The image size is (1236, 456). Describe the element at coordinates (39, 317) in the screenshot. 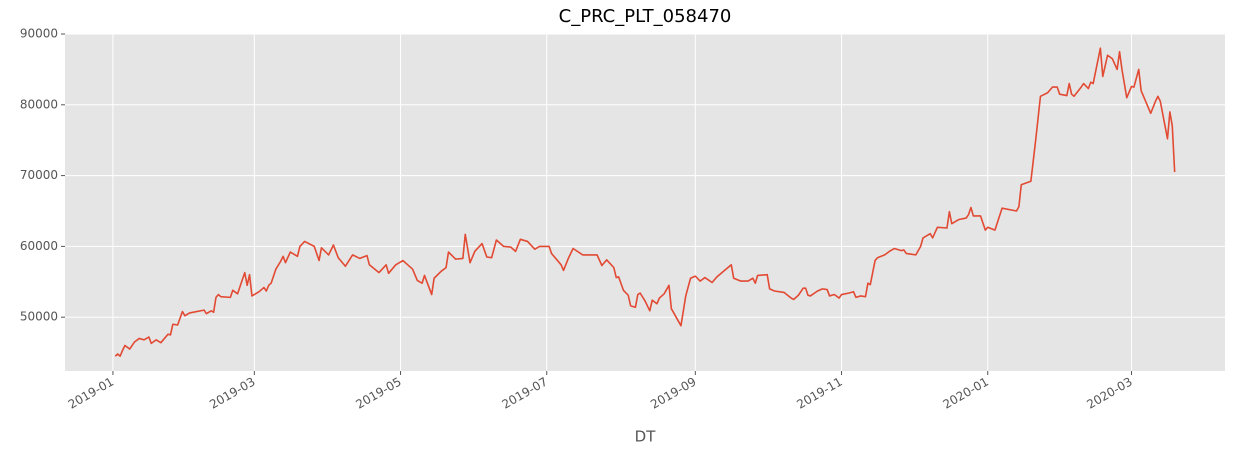

I see `y-tick-label: 50000` at that location.